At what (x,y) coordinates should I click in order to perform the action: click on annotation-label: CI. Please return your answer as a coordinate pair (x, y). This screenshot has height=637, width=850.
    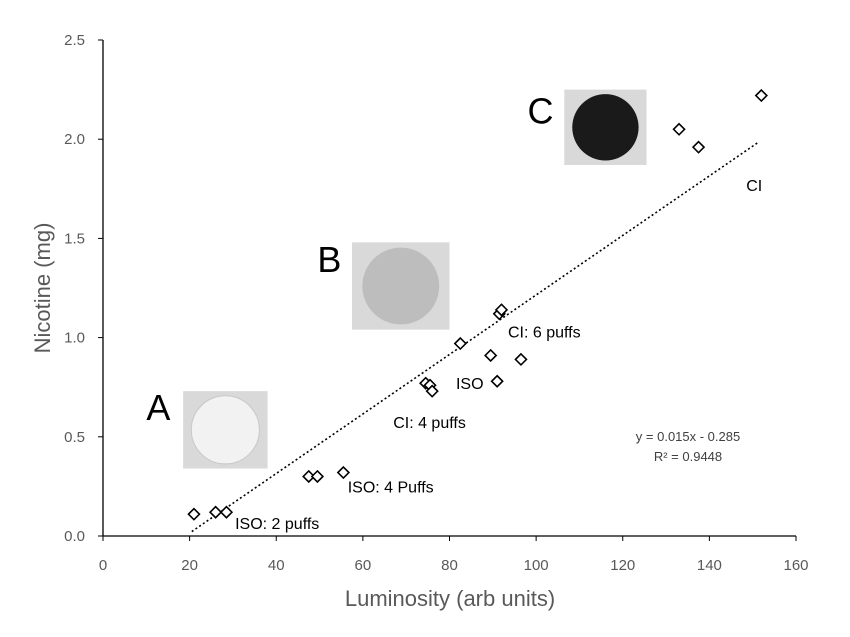
    Looking at the image, I should click on (754, 186).